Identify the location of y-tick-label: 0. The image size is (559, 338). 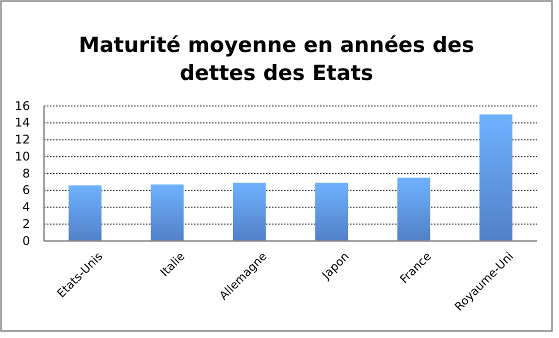
(26, 241).